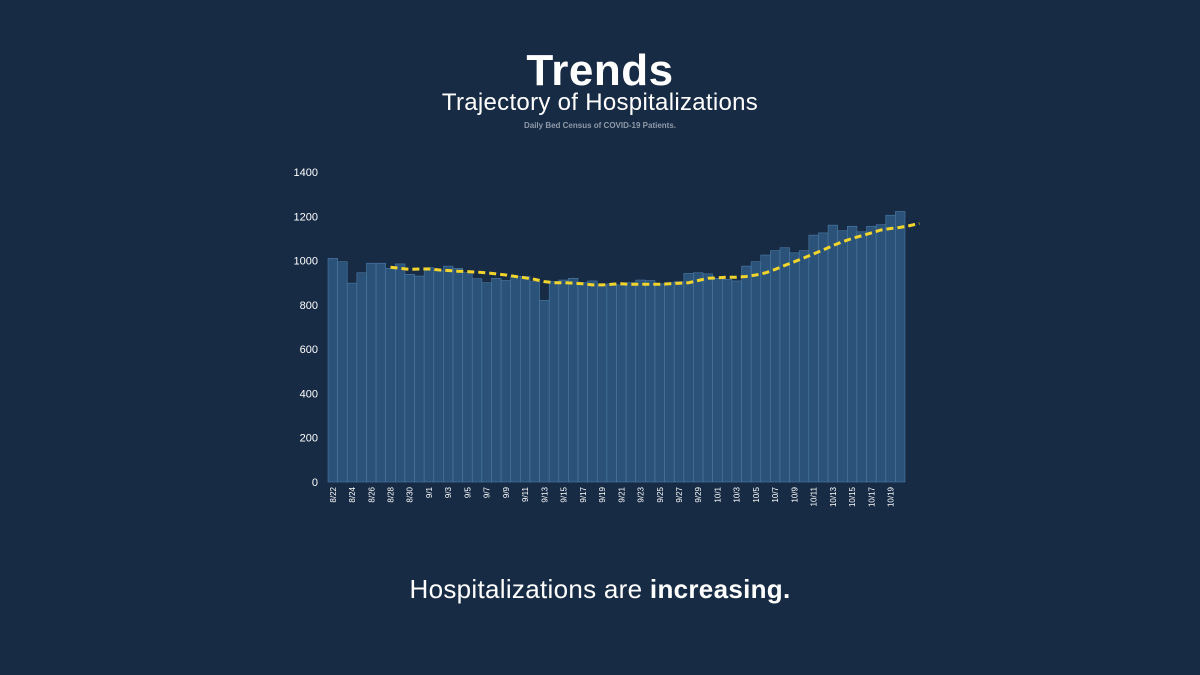 The image size is (1200, 675). I want to click on chart-subtitle: Trajectory of Hospitalizations, so click(600, 102).